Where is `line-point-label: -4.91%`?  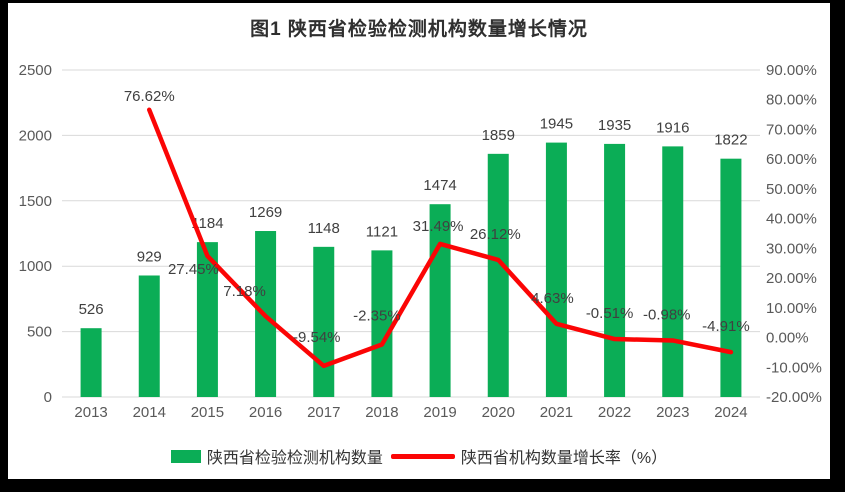
line-point-label: -4.91% is located at coordinates (726, 326).